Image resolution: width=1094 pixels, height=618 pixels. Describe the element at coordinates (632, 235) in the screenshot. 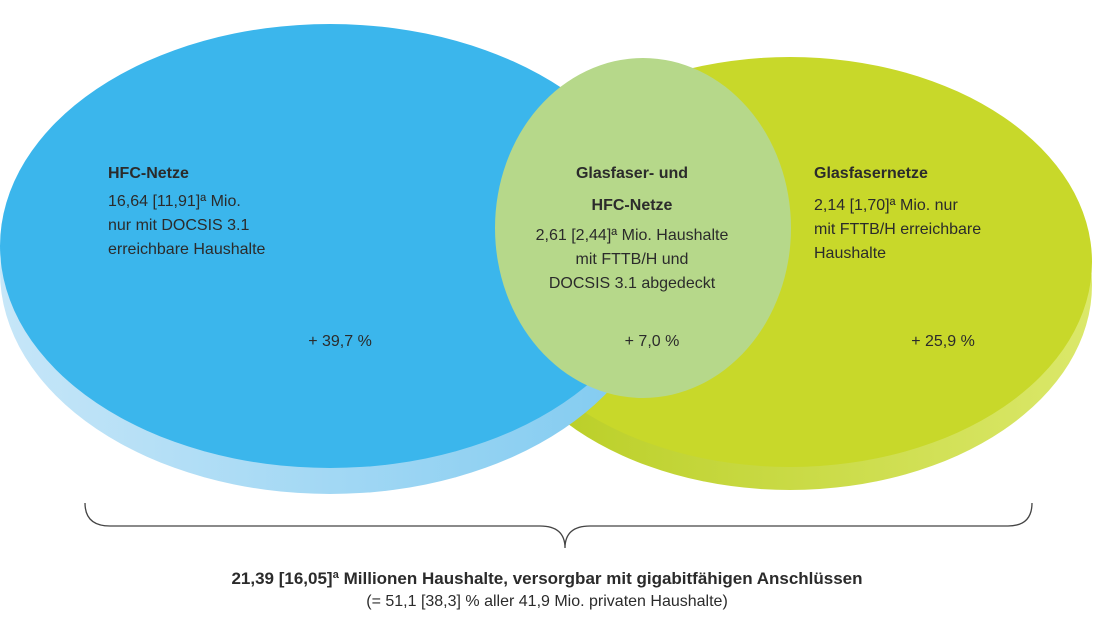

I see `middle-line: 2,61 [2,44]ª Mio. Haushalte` at that location.